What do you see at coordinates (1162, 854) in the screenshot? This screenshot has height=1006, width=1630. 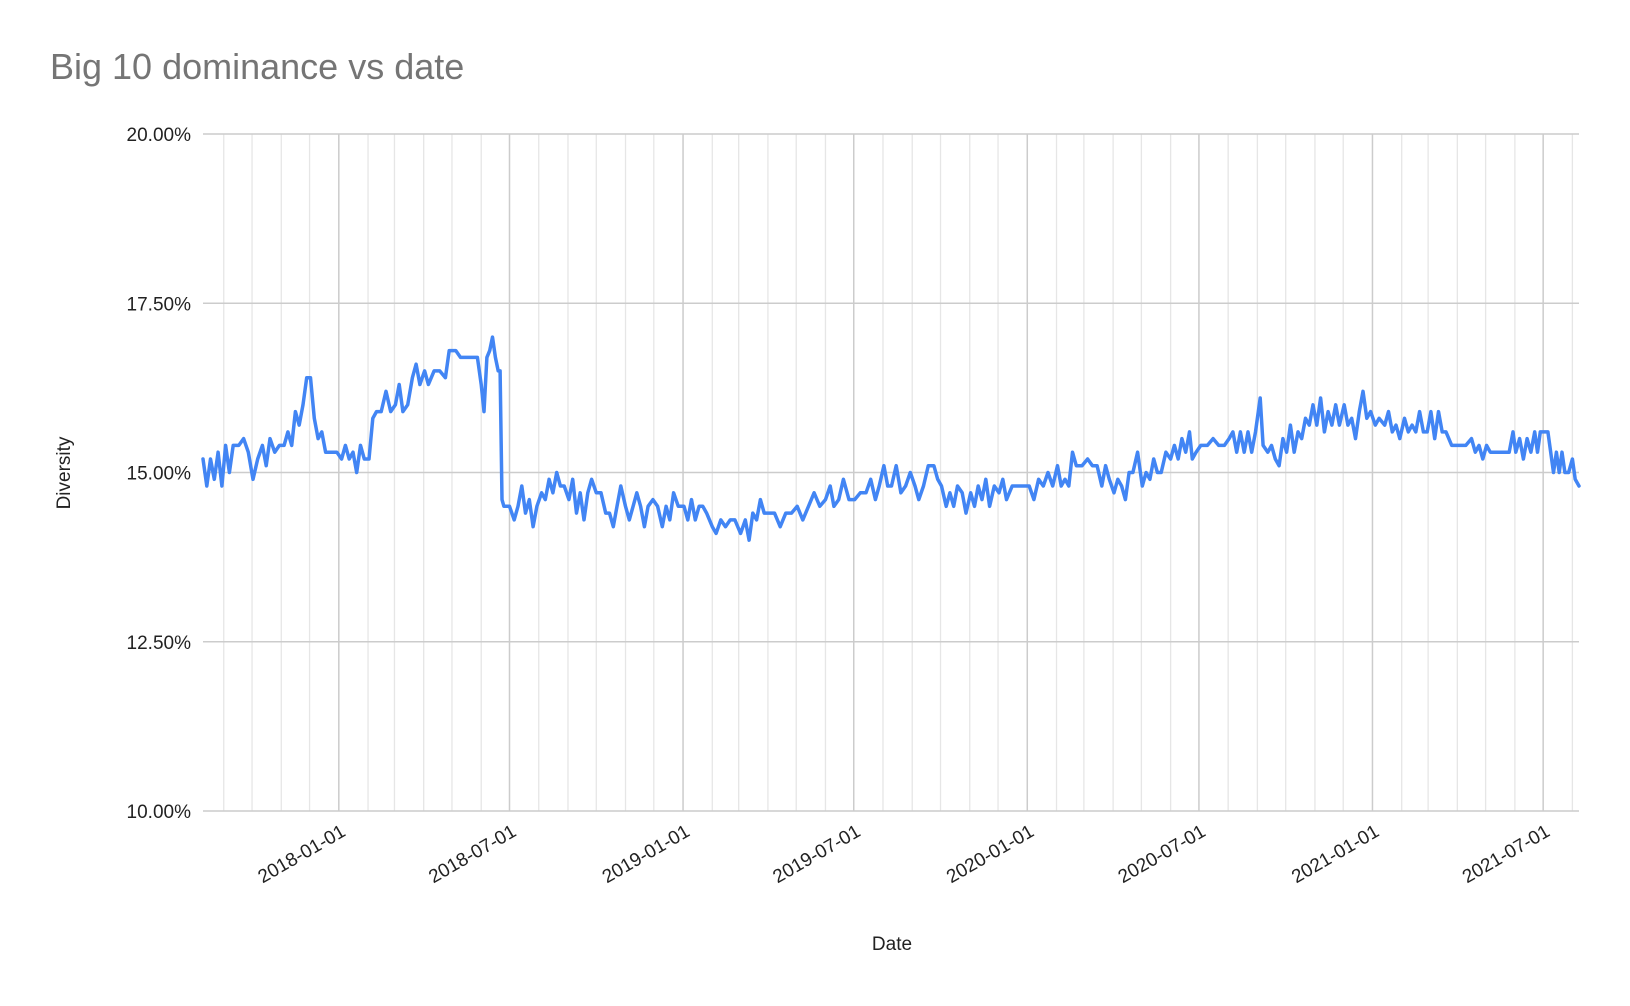 I see `x-tick-label: 2020-07-01` at bounding box center [1162, 854].